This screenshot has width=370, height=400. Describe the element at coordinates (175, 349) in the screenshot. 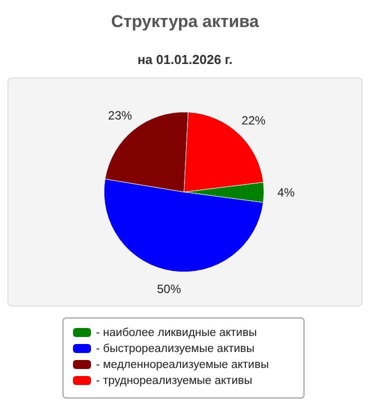

I see `legend-label: - быстрореализуемые активы` at that location.